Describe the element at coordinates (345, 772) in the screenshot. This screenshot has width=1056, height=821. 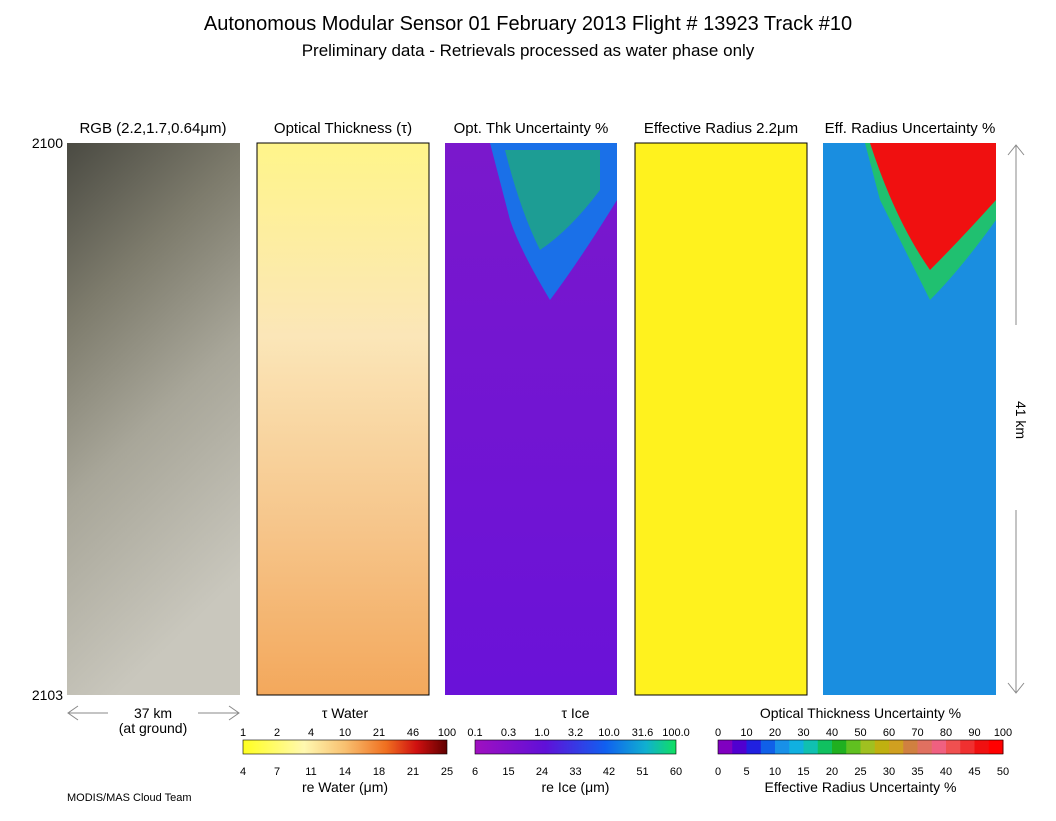
I see `colorbar-label: 14` at that location.